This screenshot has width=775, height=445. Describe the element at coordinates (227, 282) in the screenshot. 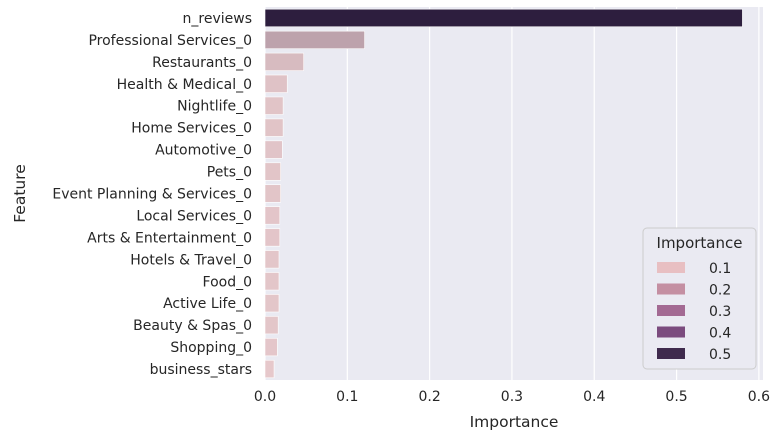

I see `y-tick-label: Food_0` at that location.